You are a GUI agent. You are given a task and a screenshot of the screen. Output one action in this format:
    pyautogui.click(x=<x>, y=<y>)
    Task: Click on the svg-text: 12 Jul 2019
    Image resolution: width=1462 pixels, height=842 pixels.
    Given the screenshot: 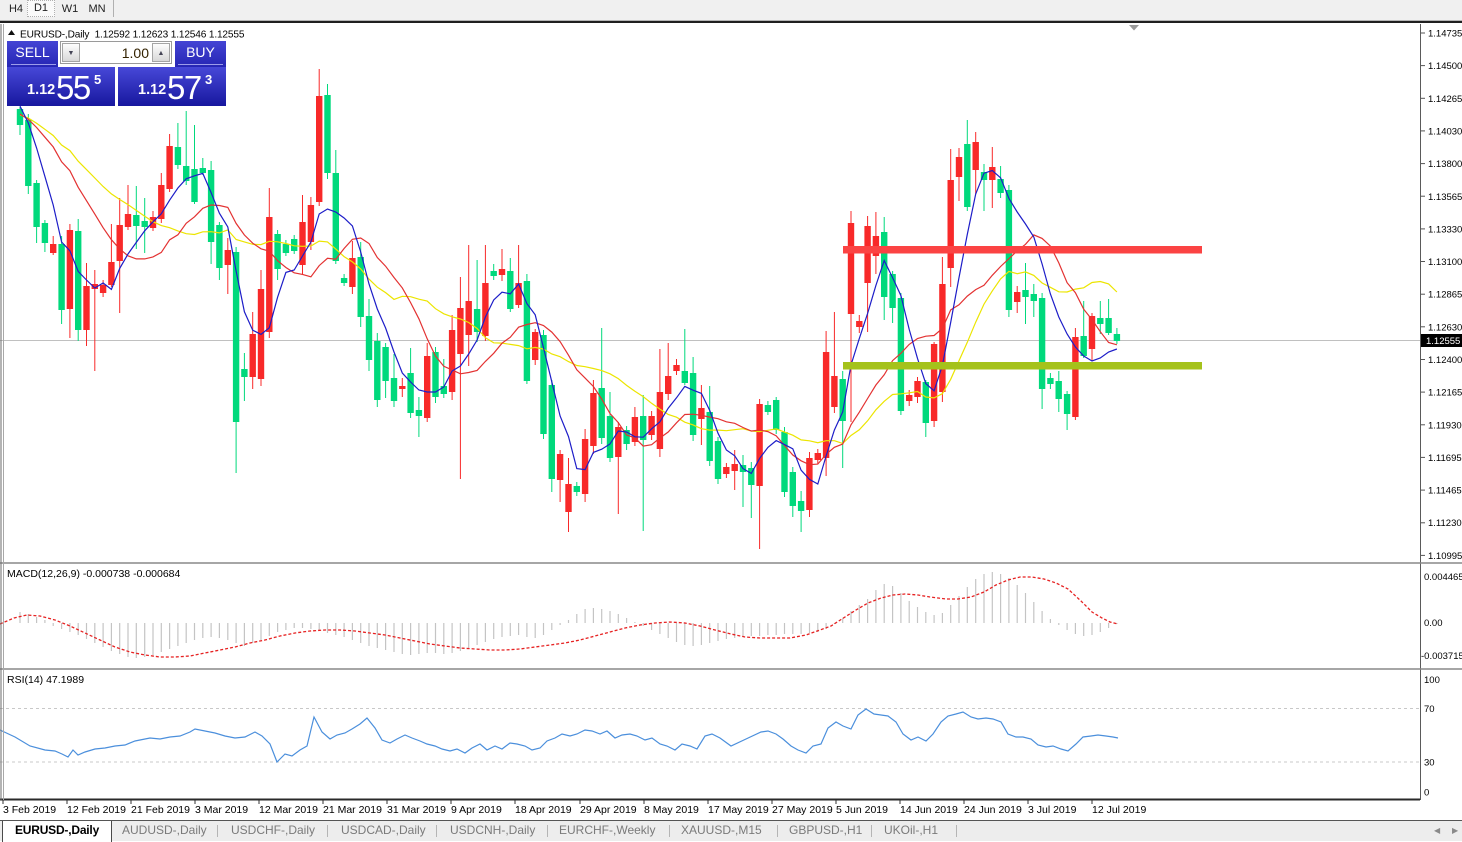 What is the action you would take?
    pyautogui.click(x=1119, y=810)
    